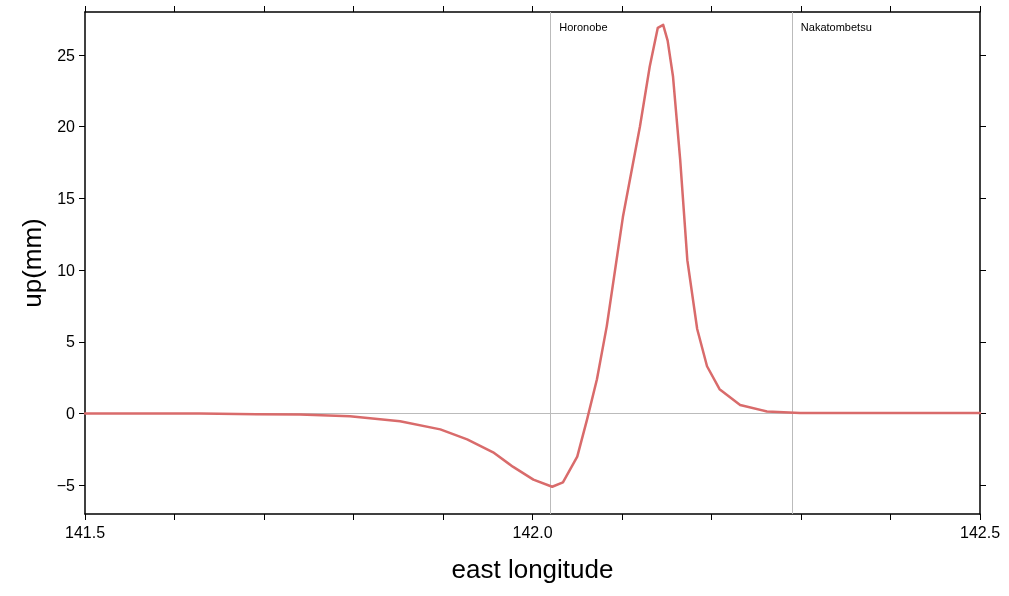 This screenshot has width=1009, height=596. Describe the element at coordinates (532, 569) in the screenshot. I see `x-axis-title: east longitude` at that location.